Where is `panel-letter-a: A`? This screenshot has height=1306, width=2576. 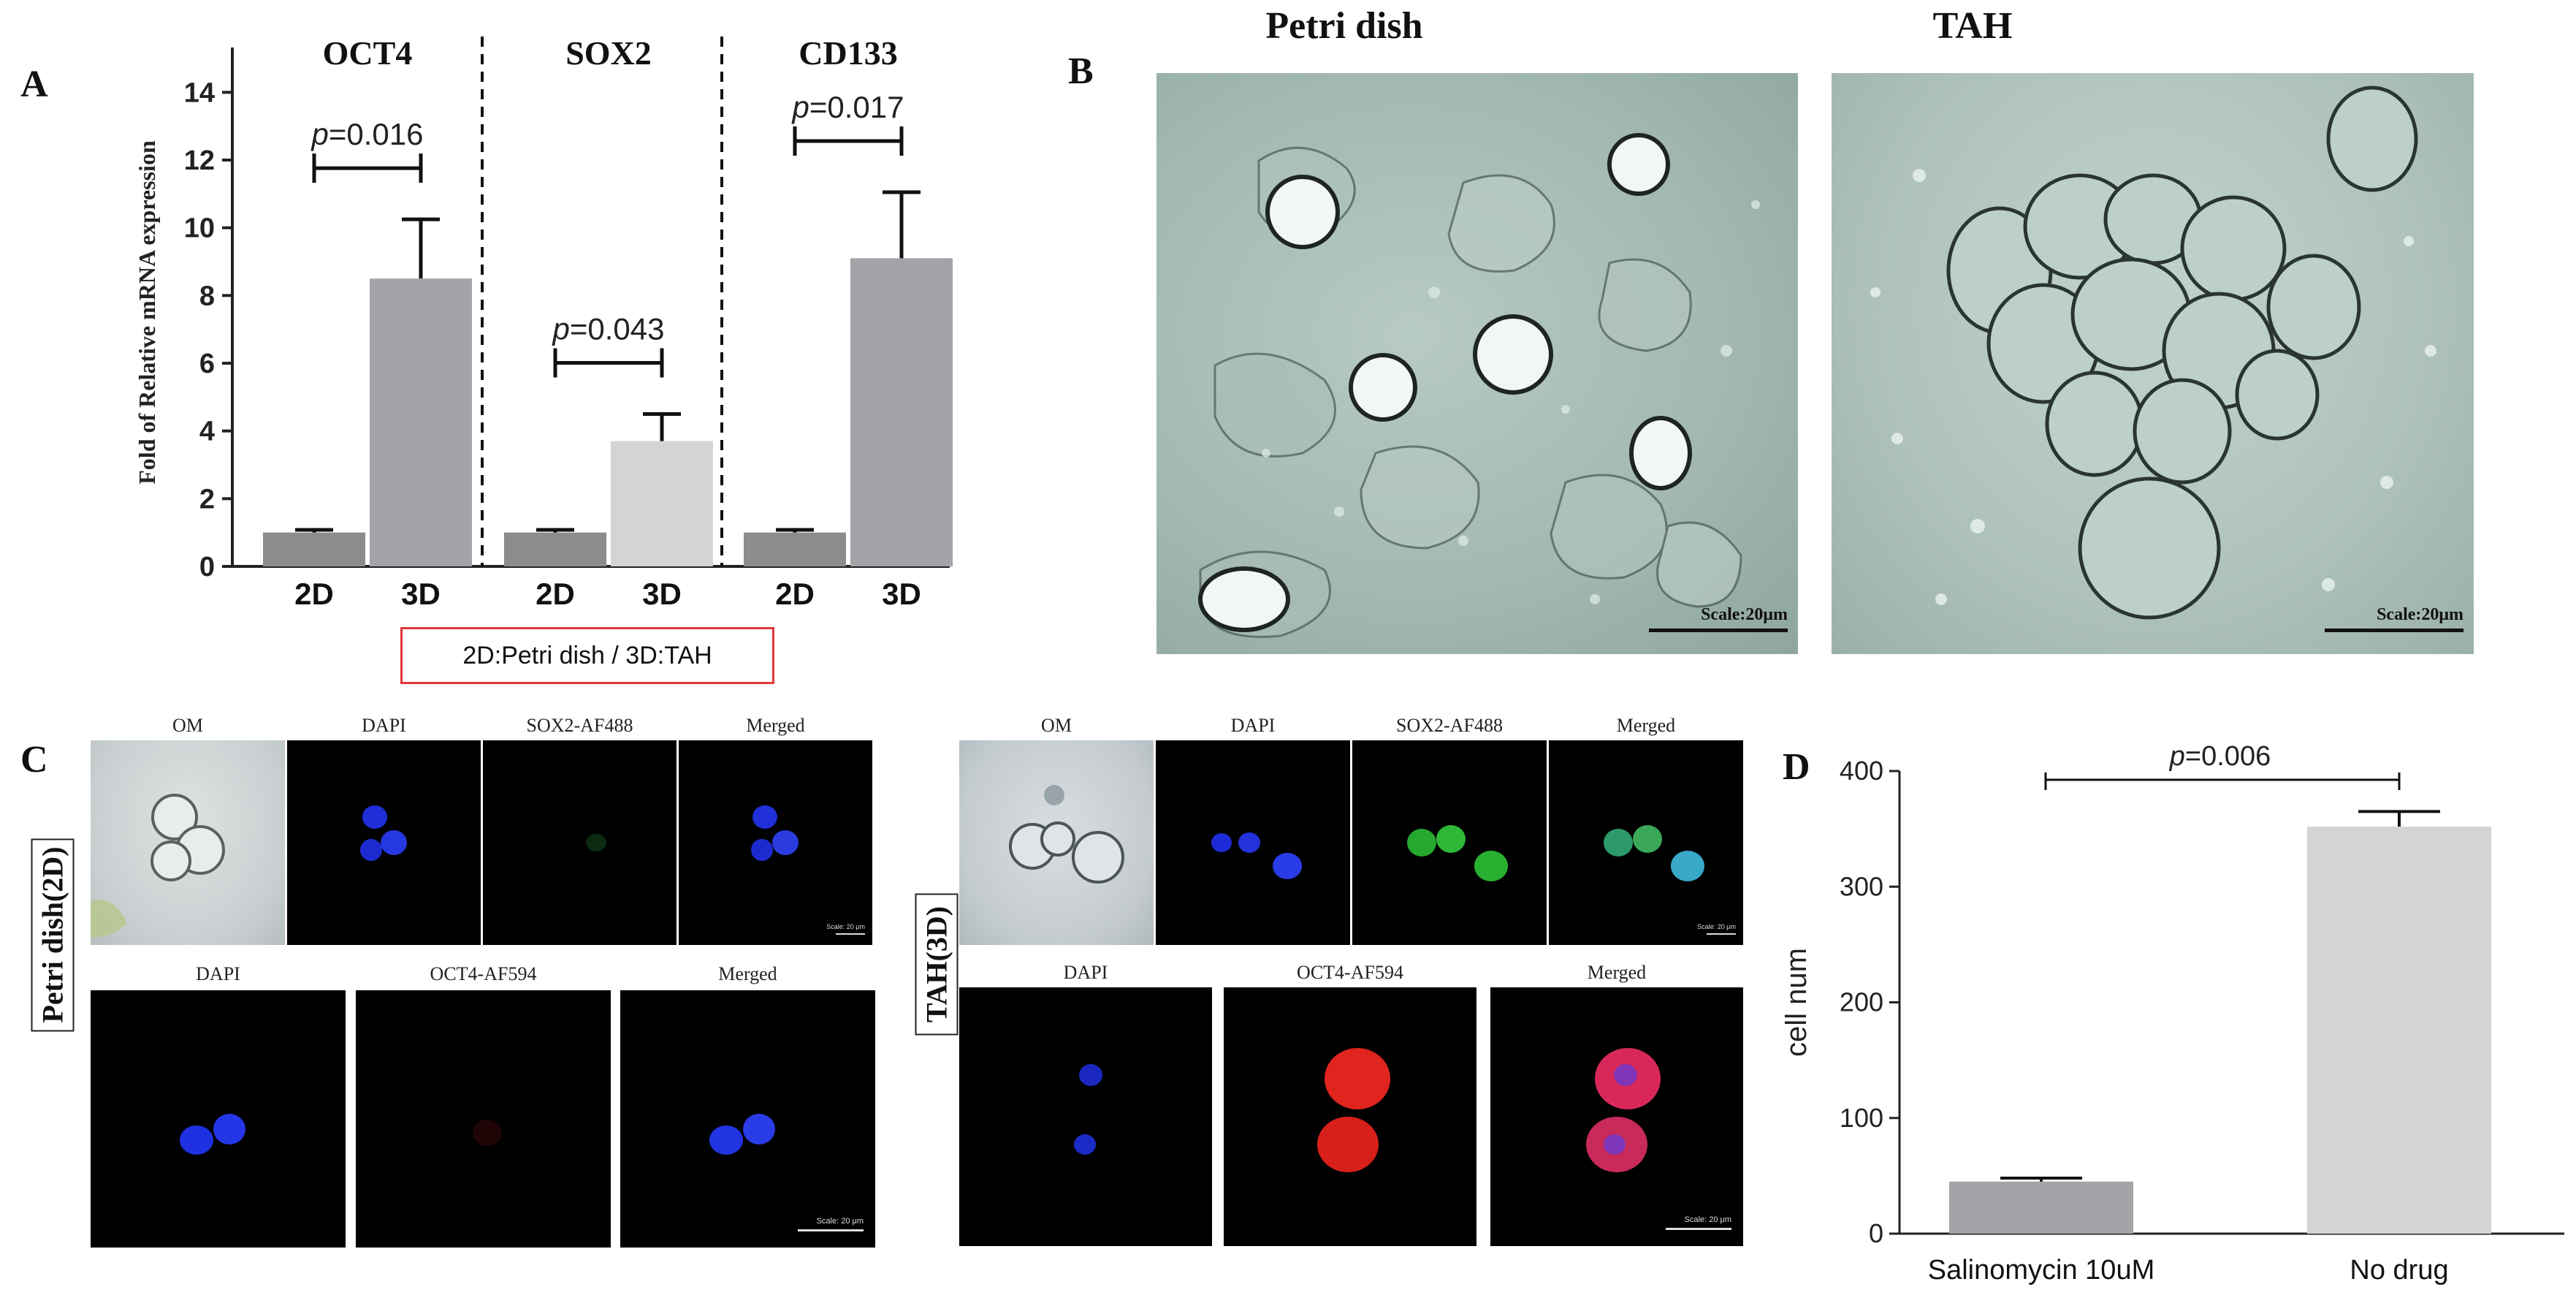
panel-letter-a: A is located at coordinates (34, 84).